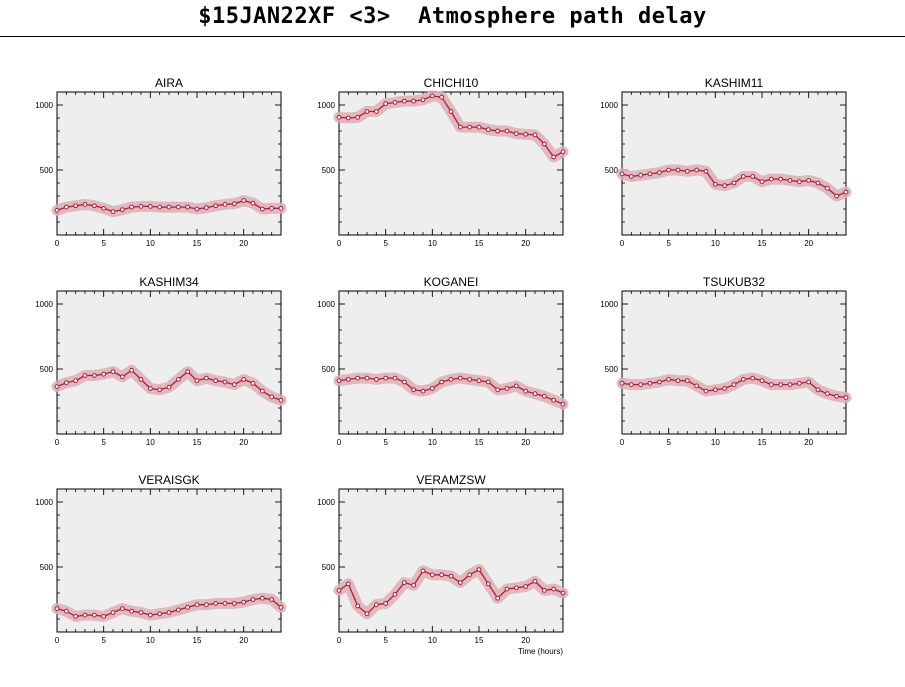  Describe the element at coordinates (452, 16) in the screenshot. I see `page-title: $15JAN22XF <3> Atmosphere path delay` at that location.